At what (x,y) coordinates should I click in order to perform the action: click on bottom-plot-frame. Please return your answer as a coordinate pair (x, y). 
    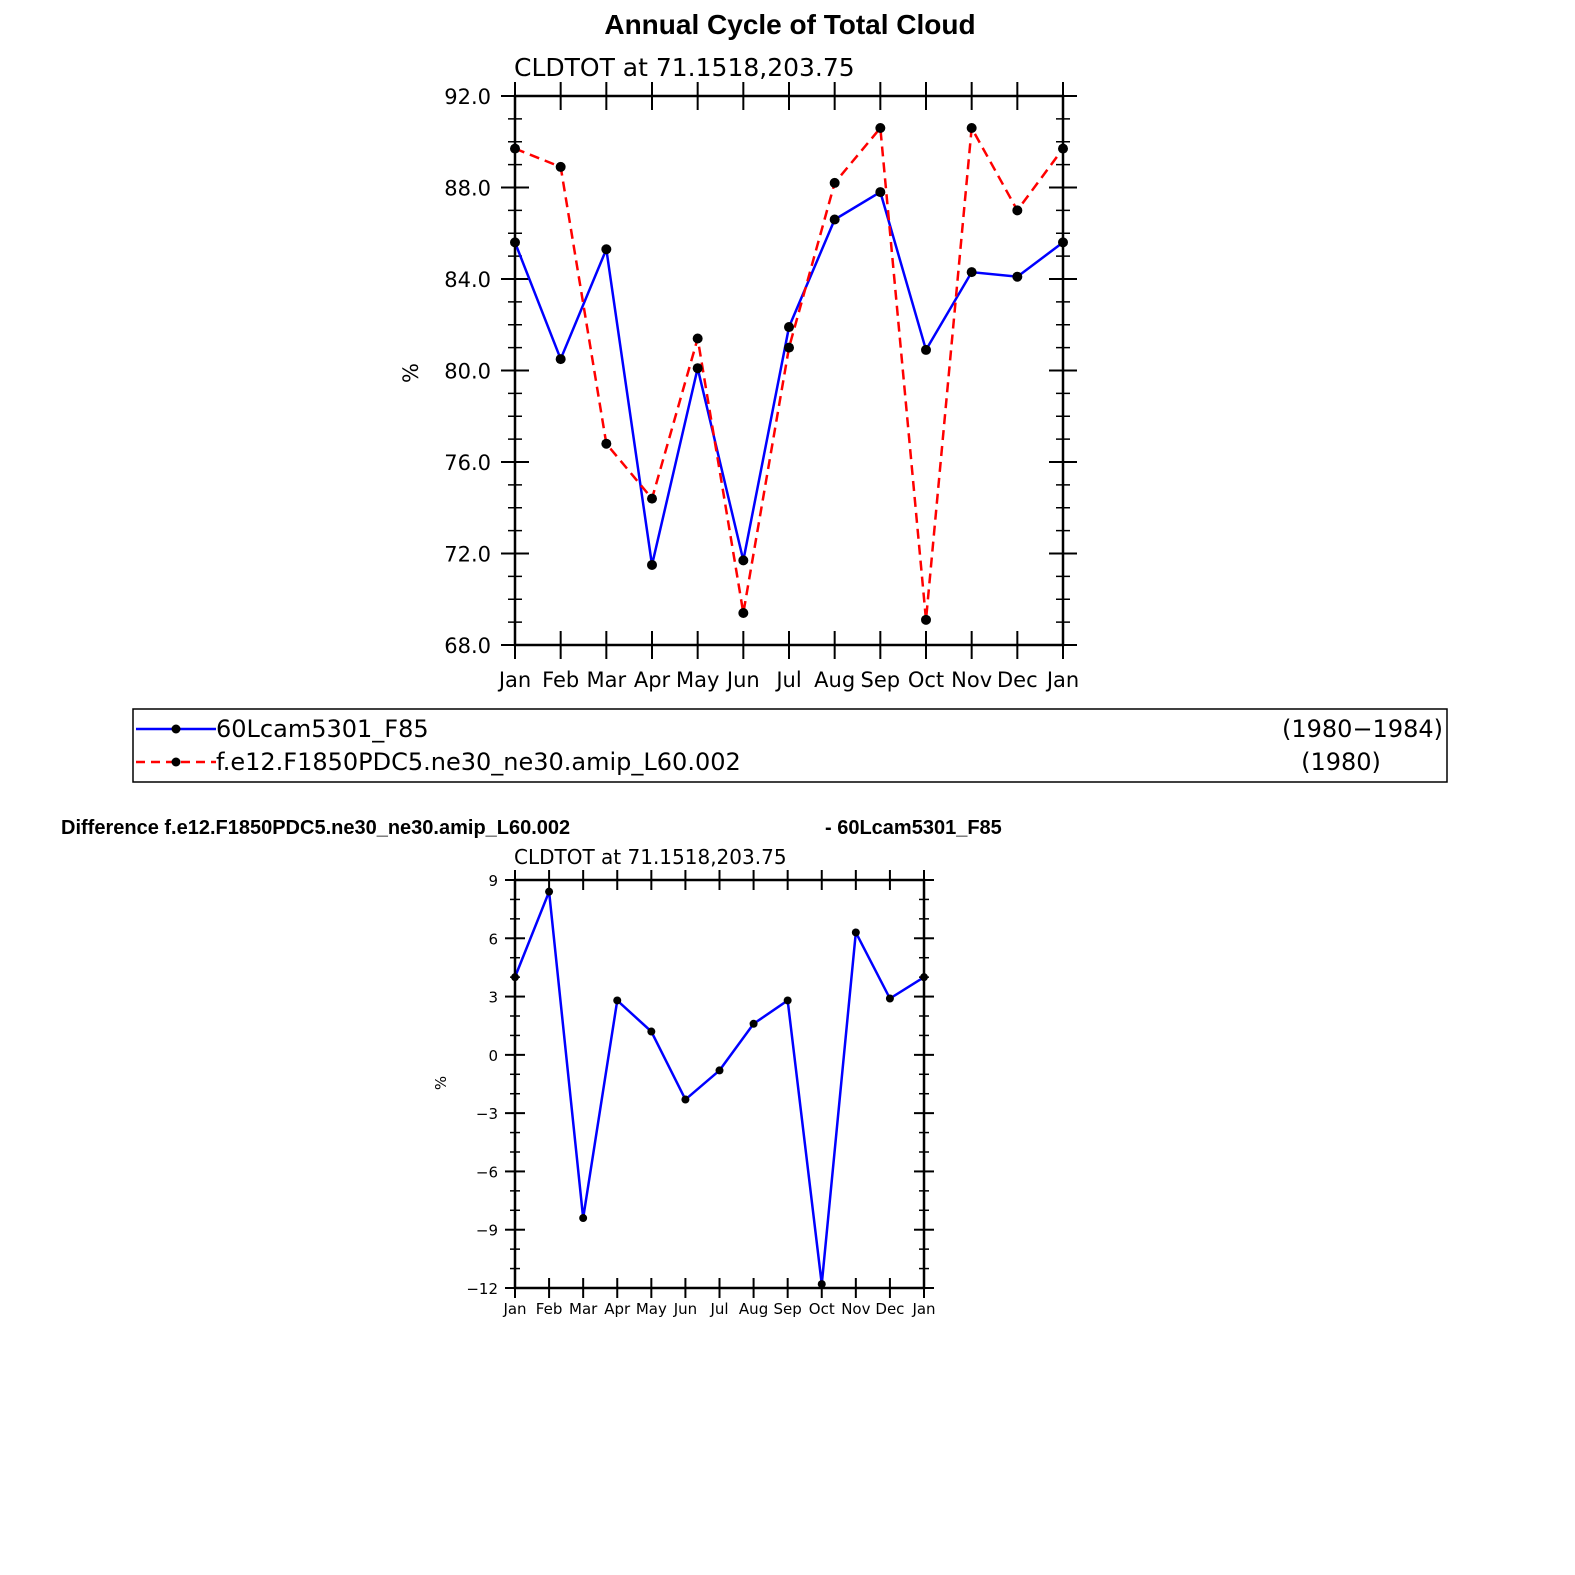
    Looking at the image, I should click on (719, 1084).